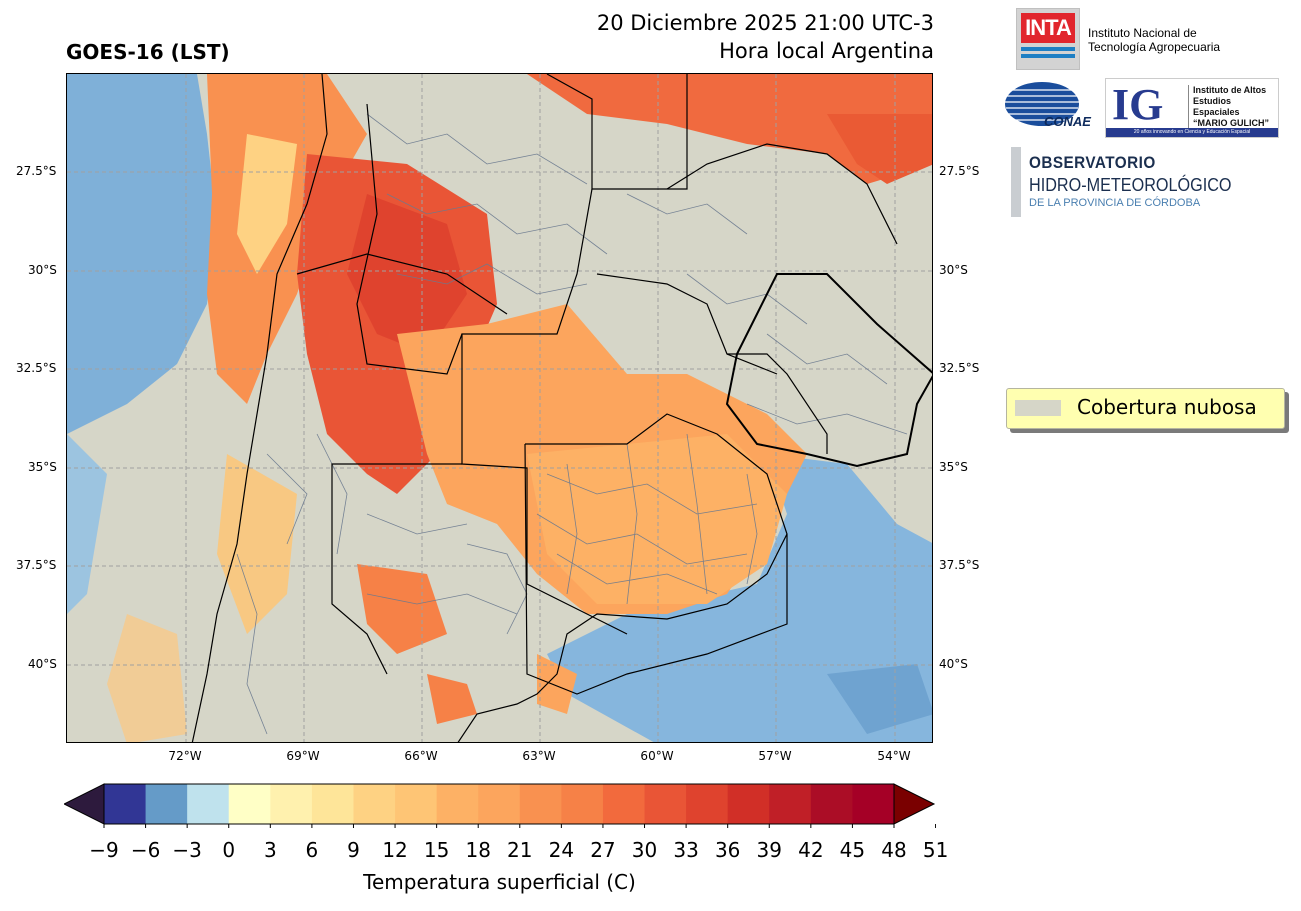 The image size is (1301, 911). Describe the element at coordinates (959, 565) in the screenshot. I see `lat-label-right: 37.5°S` at that location.